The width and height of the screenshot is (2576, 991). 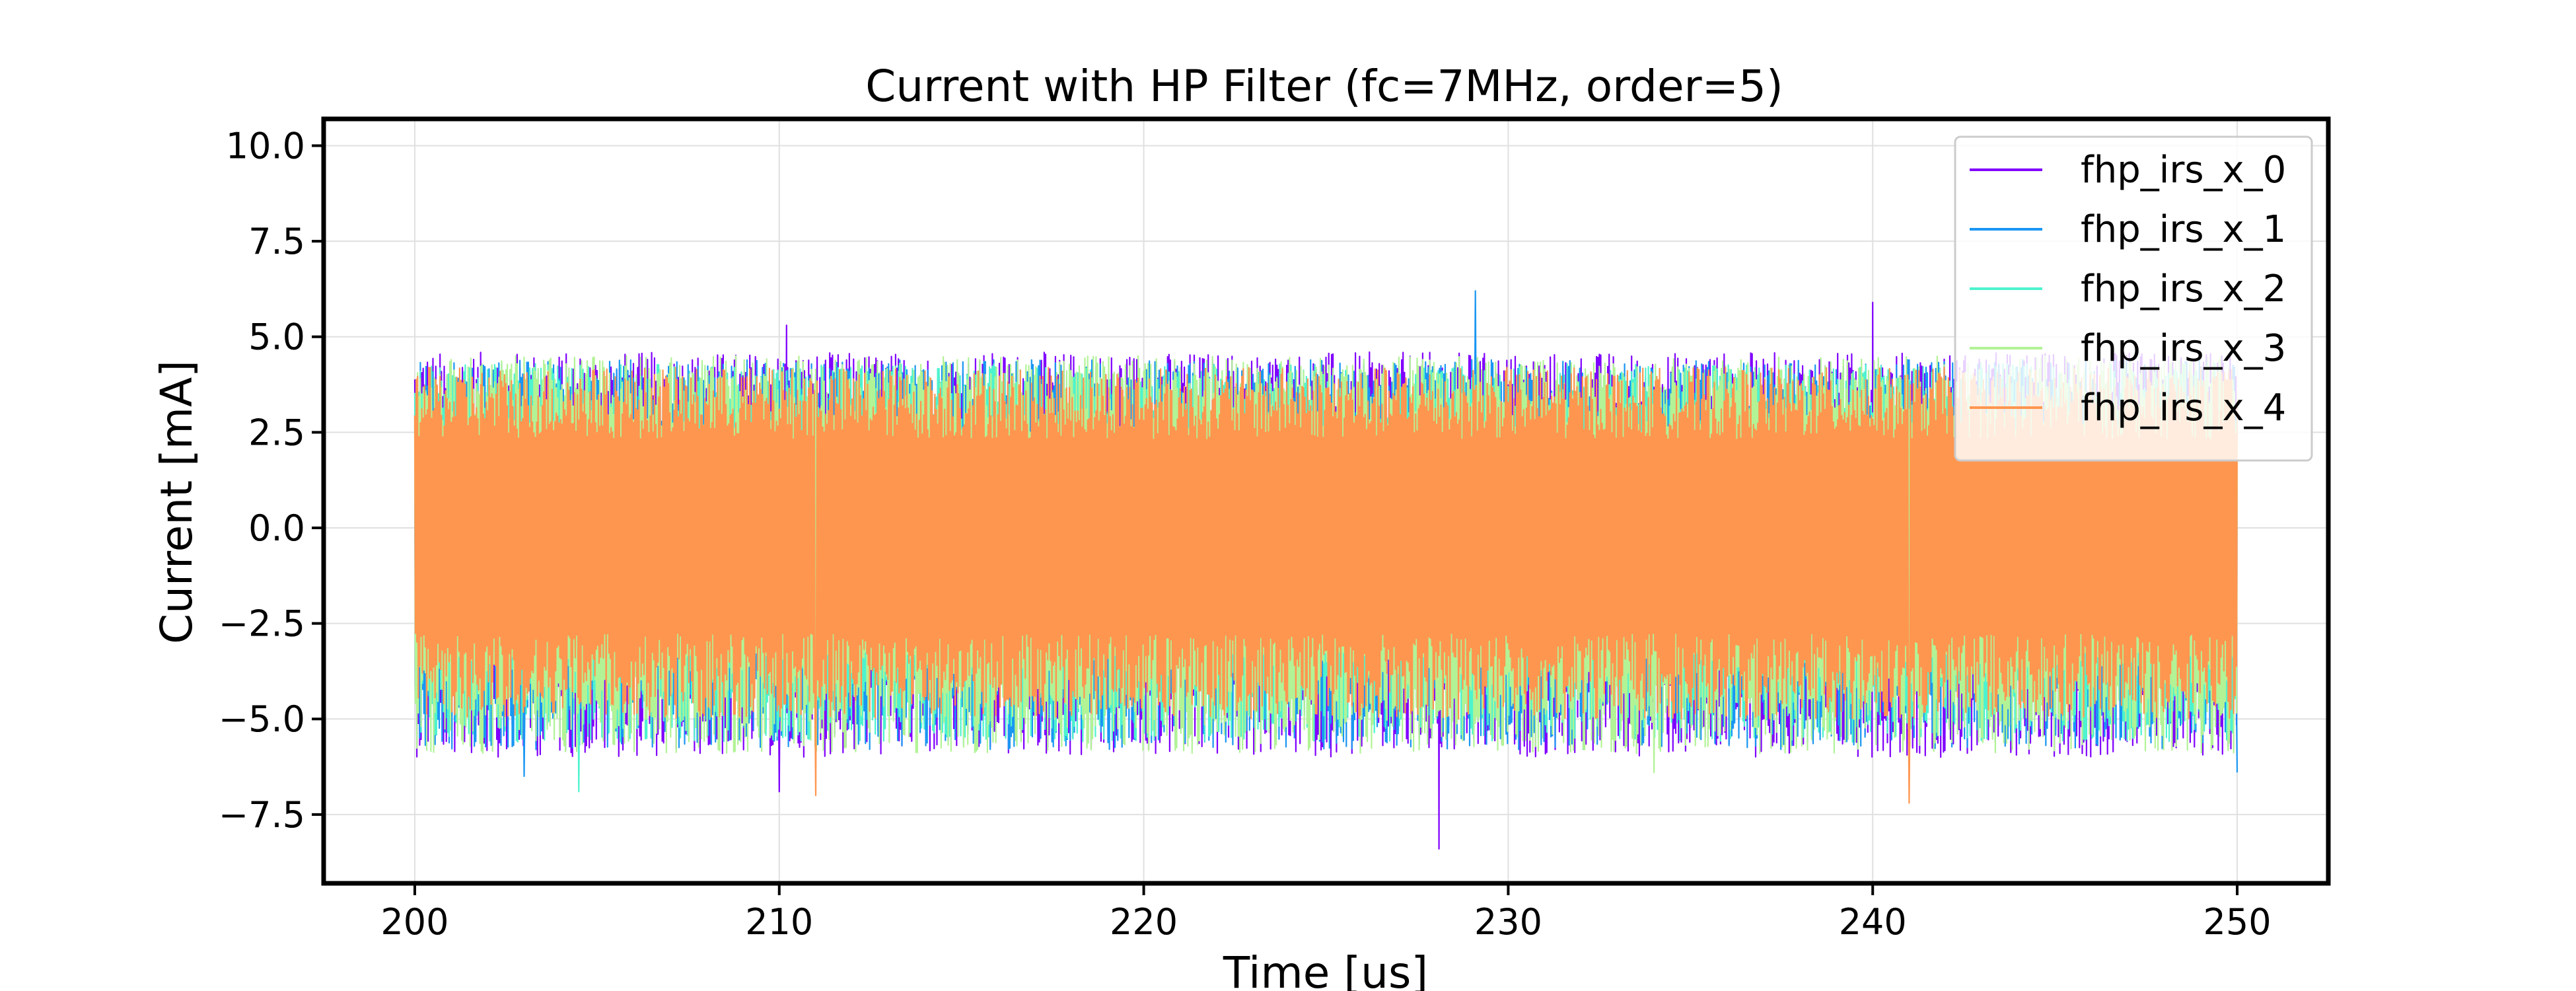 What do you see at coordinates (779, 922) in the screenshot?
I see `x-tick-label: 210` at bounding box center [779, 922].